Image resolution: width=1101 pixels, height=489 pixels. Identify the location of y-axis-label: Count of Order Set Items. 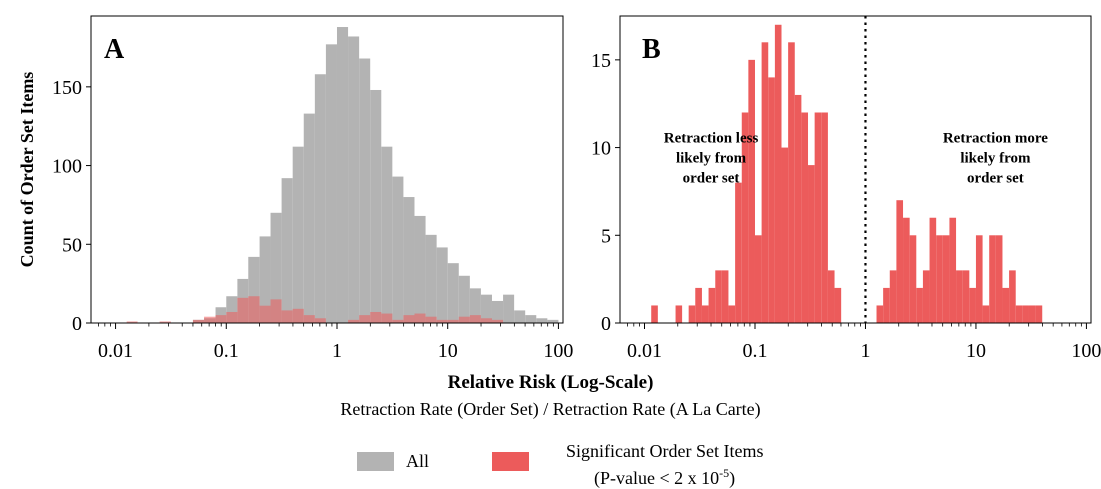
(27, 170).